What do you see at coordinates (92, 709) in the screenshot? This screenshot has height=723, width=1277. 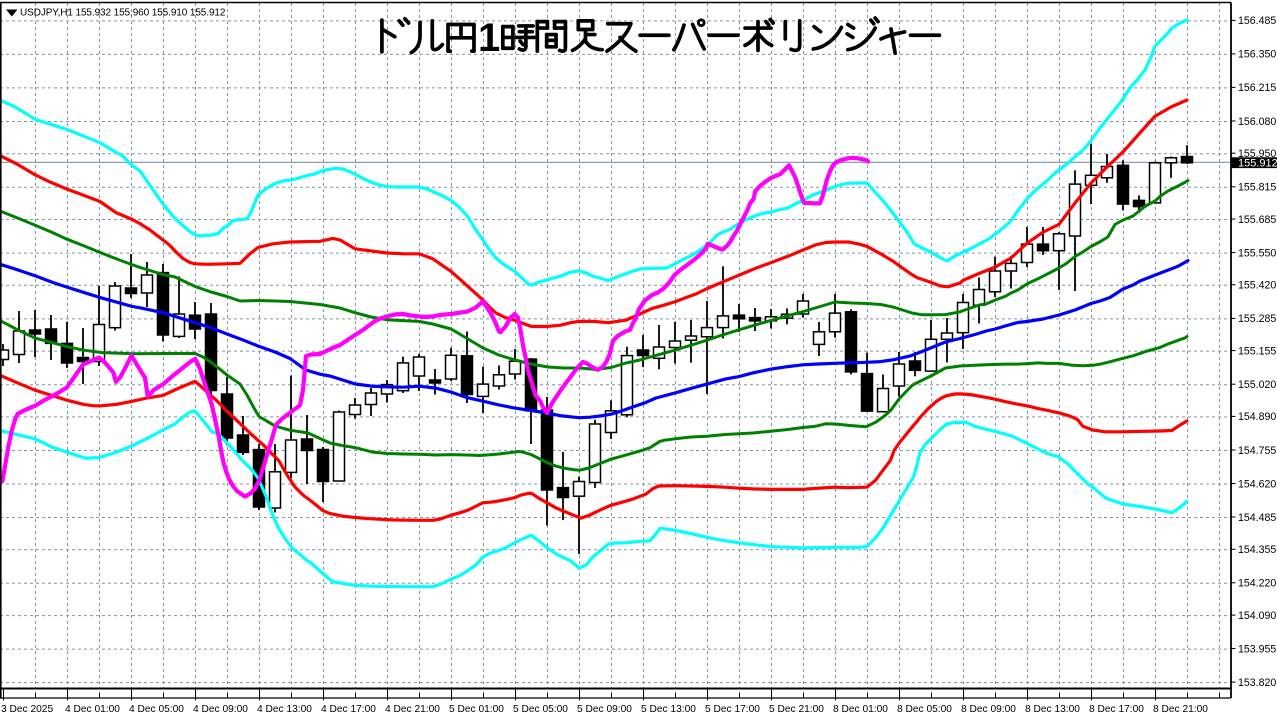 I see `svg-text: 4 Dec 01:00` at bounding box center [92, 709].